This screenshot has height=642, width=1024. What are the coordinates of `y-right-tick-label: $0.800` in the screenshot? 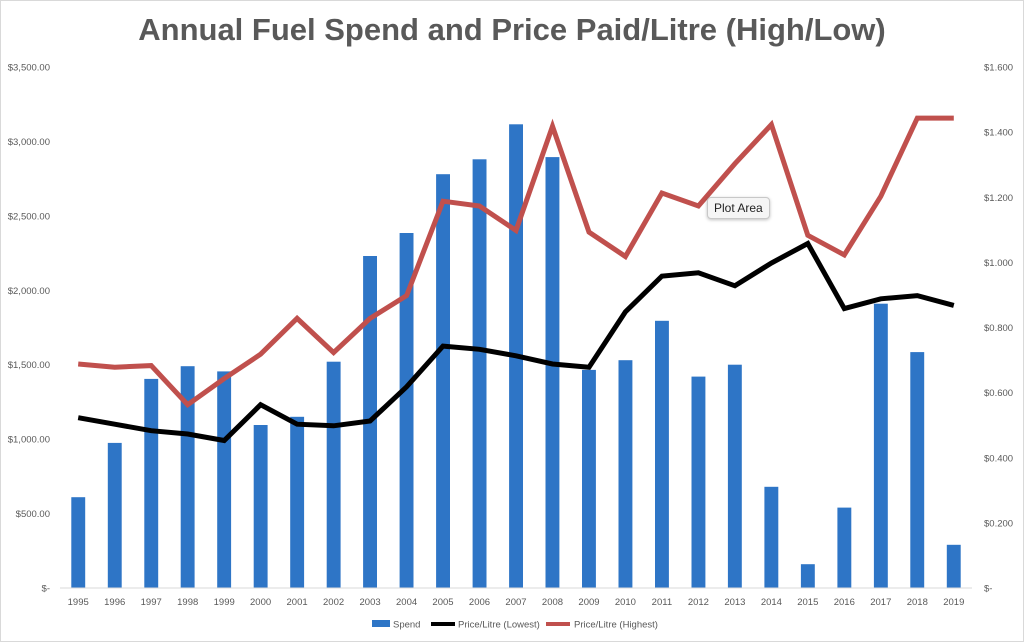 It's located at (998, 328).